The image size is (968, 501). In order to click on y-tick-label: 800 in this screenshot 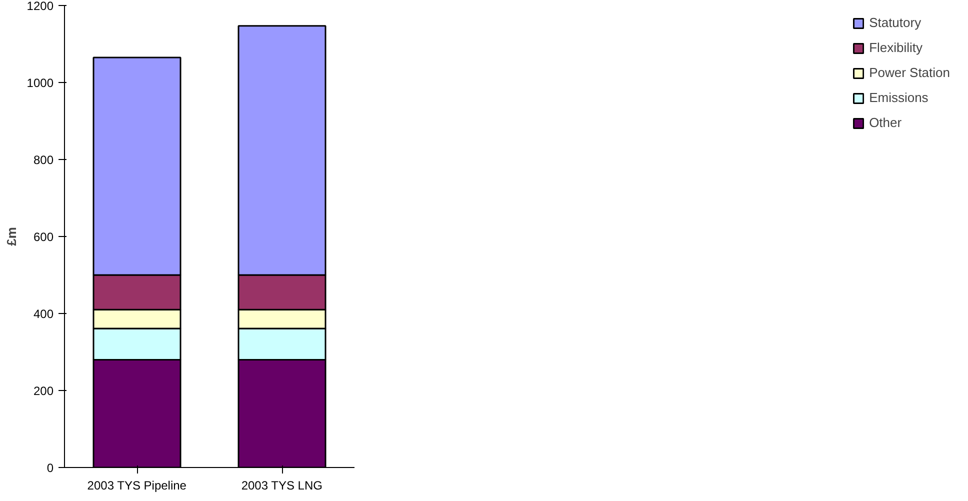, I will do `click(43, 160)`.